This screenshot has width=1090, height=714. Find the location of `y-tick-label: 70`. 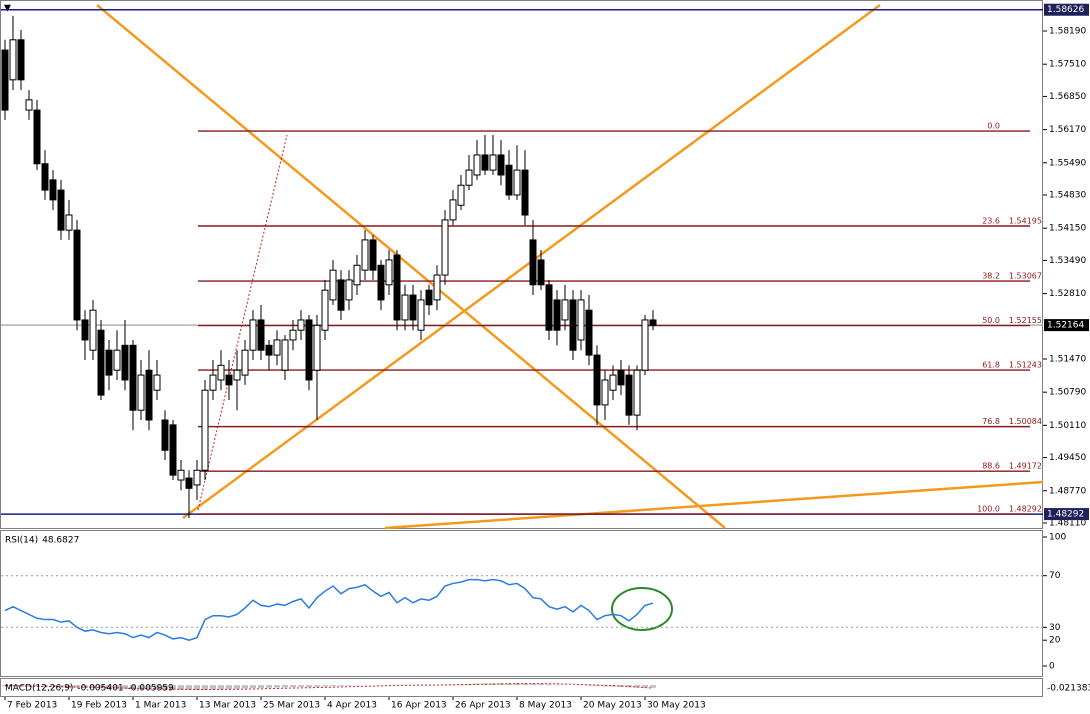

y-tick-label: 70 is located at coordinates (1055, 576).